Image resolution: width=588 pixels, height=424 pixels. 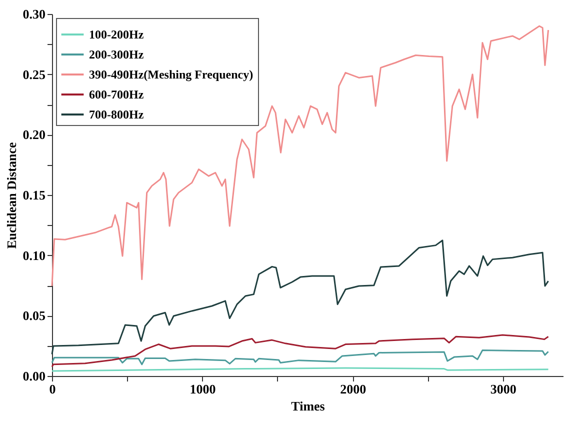 What do you see at coordinates (116, 55) in the screenshot?
I see `legend-label: 200-300Hz` at bounding box center [116, 55].